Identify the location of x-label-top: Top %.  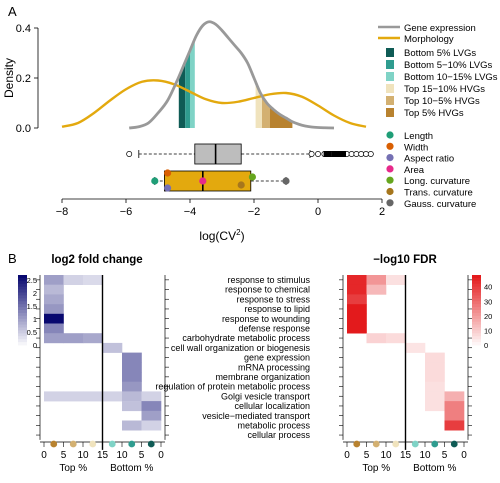
(73, 468).